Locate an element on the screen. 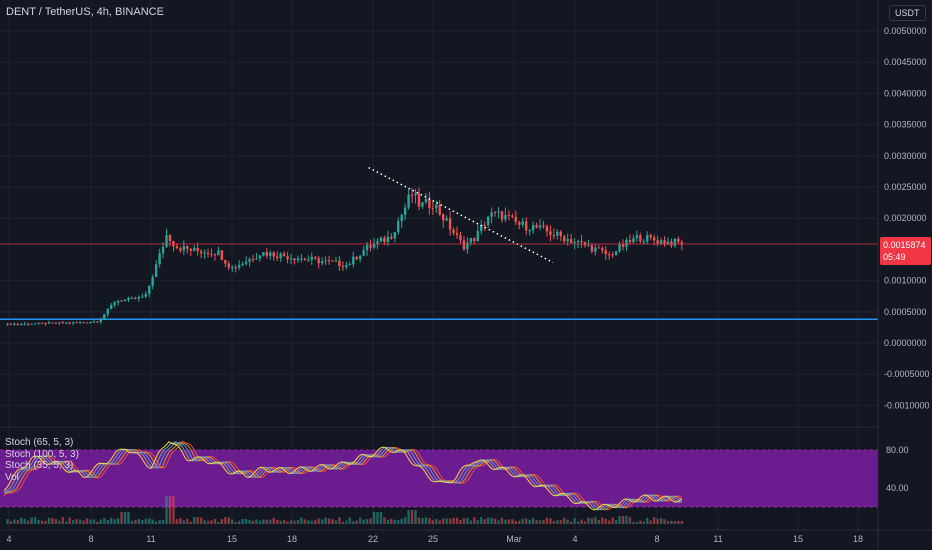 This screenshot has width=932, height=550. stoch-lines is located at coordinates (343, 475).